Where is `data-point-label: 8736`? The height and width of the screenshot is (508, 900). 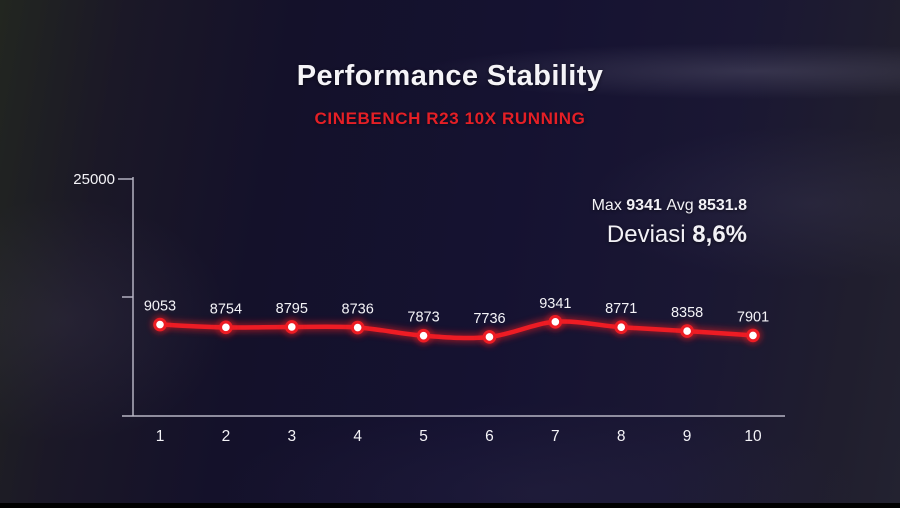 data-point-label: 8736 is located at coordinates (358, 310).